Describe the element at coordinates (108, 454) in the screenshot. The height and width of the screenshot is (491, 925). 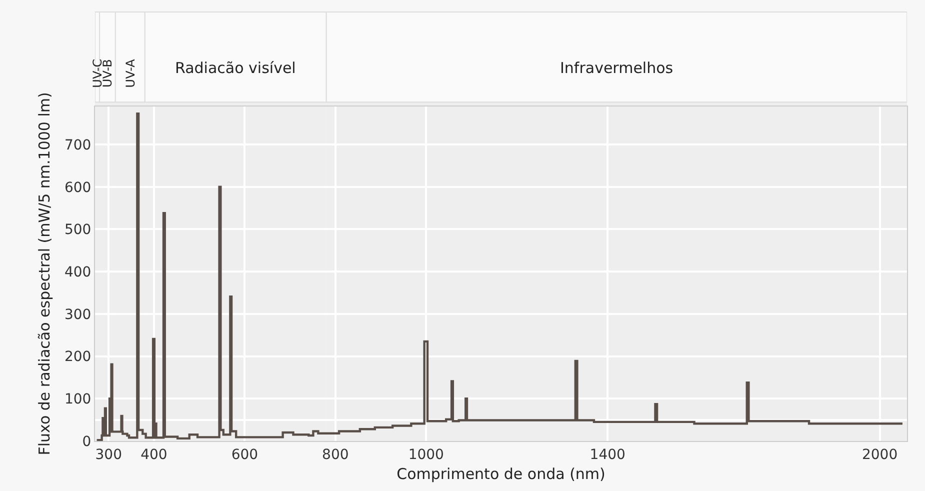
I see `x-tick-label: 300` at that location.